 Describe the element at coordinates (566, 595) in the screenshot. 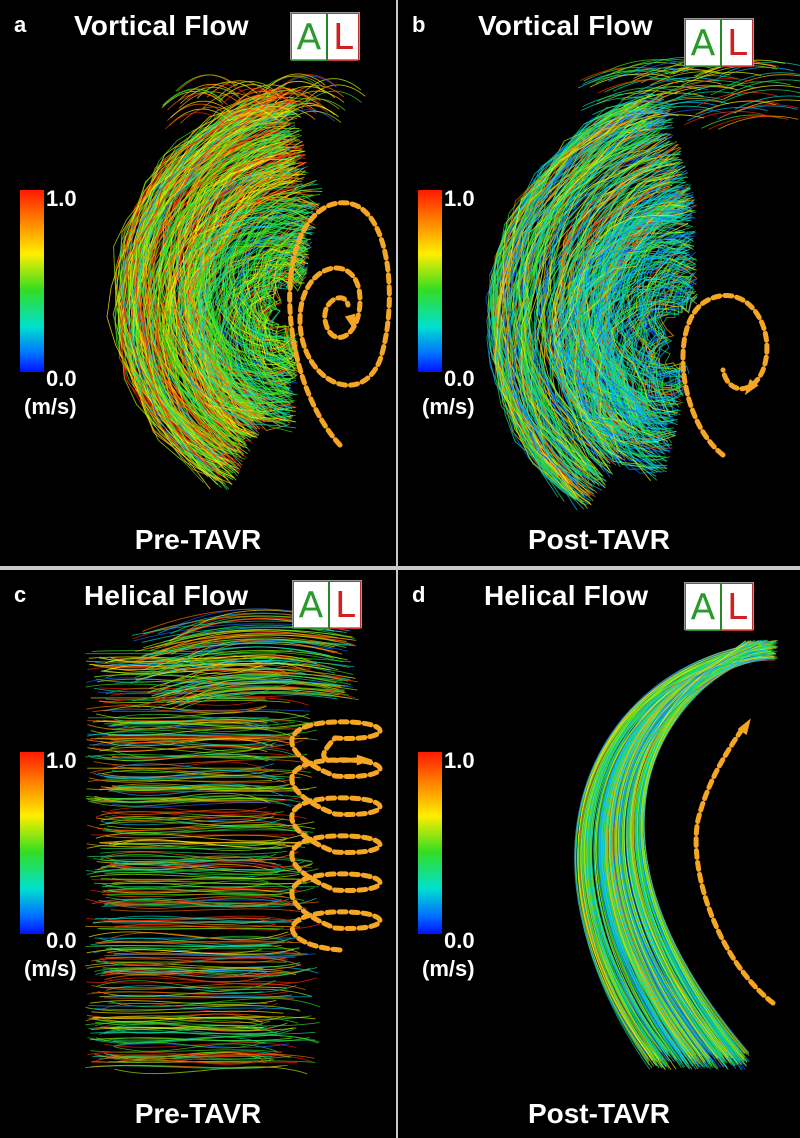

I see `panel-title: Helical Flow` at that location.